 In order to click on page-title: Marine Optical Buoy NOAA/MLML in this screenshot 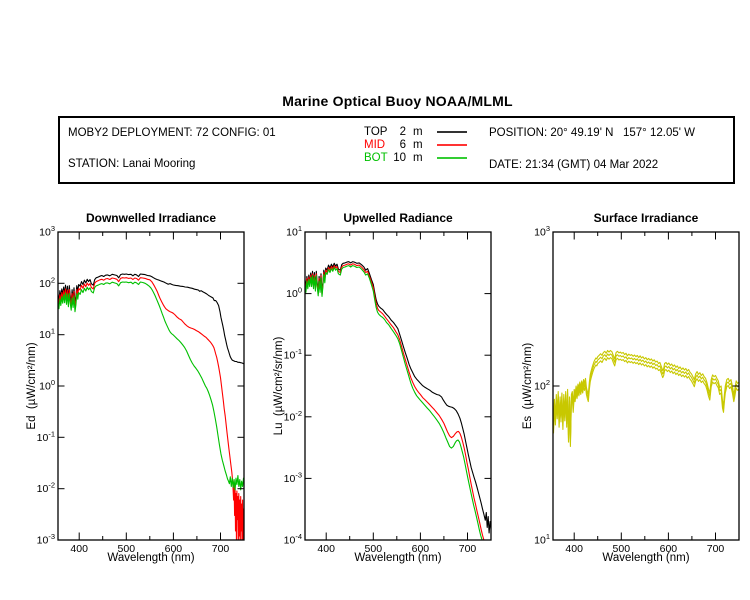, I will do `click(397, 101)`.